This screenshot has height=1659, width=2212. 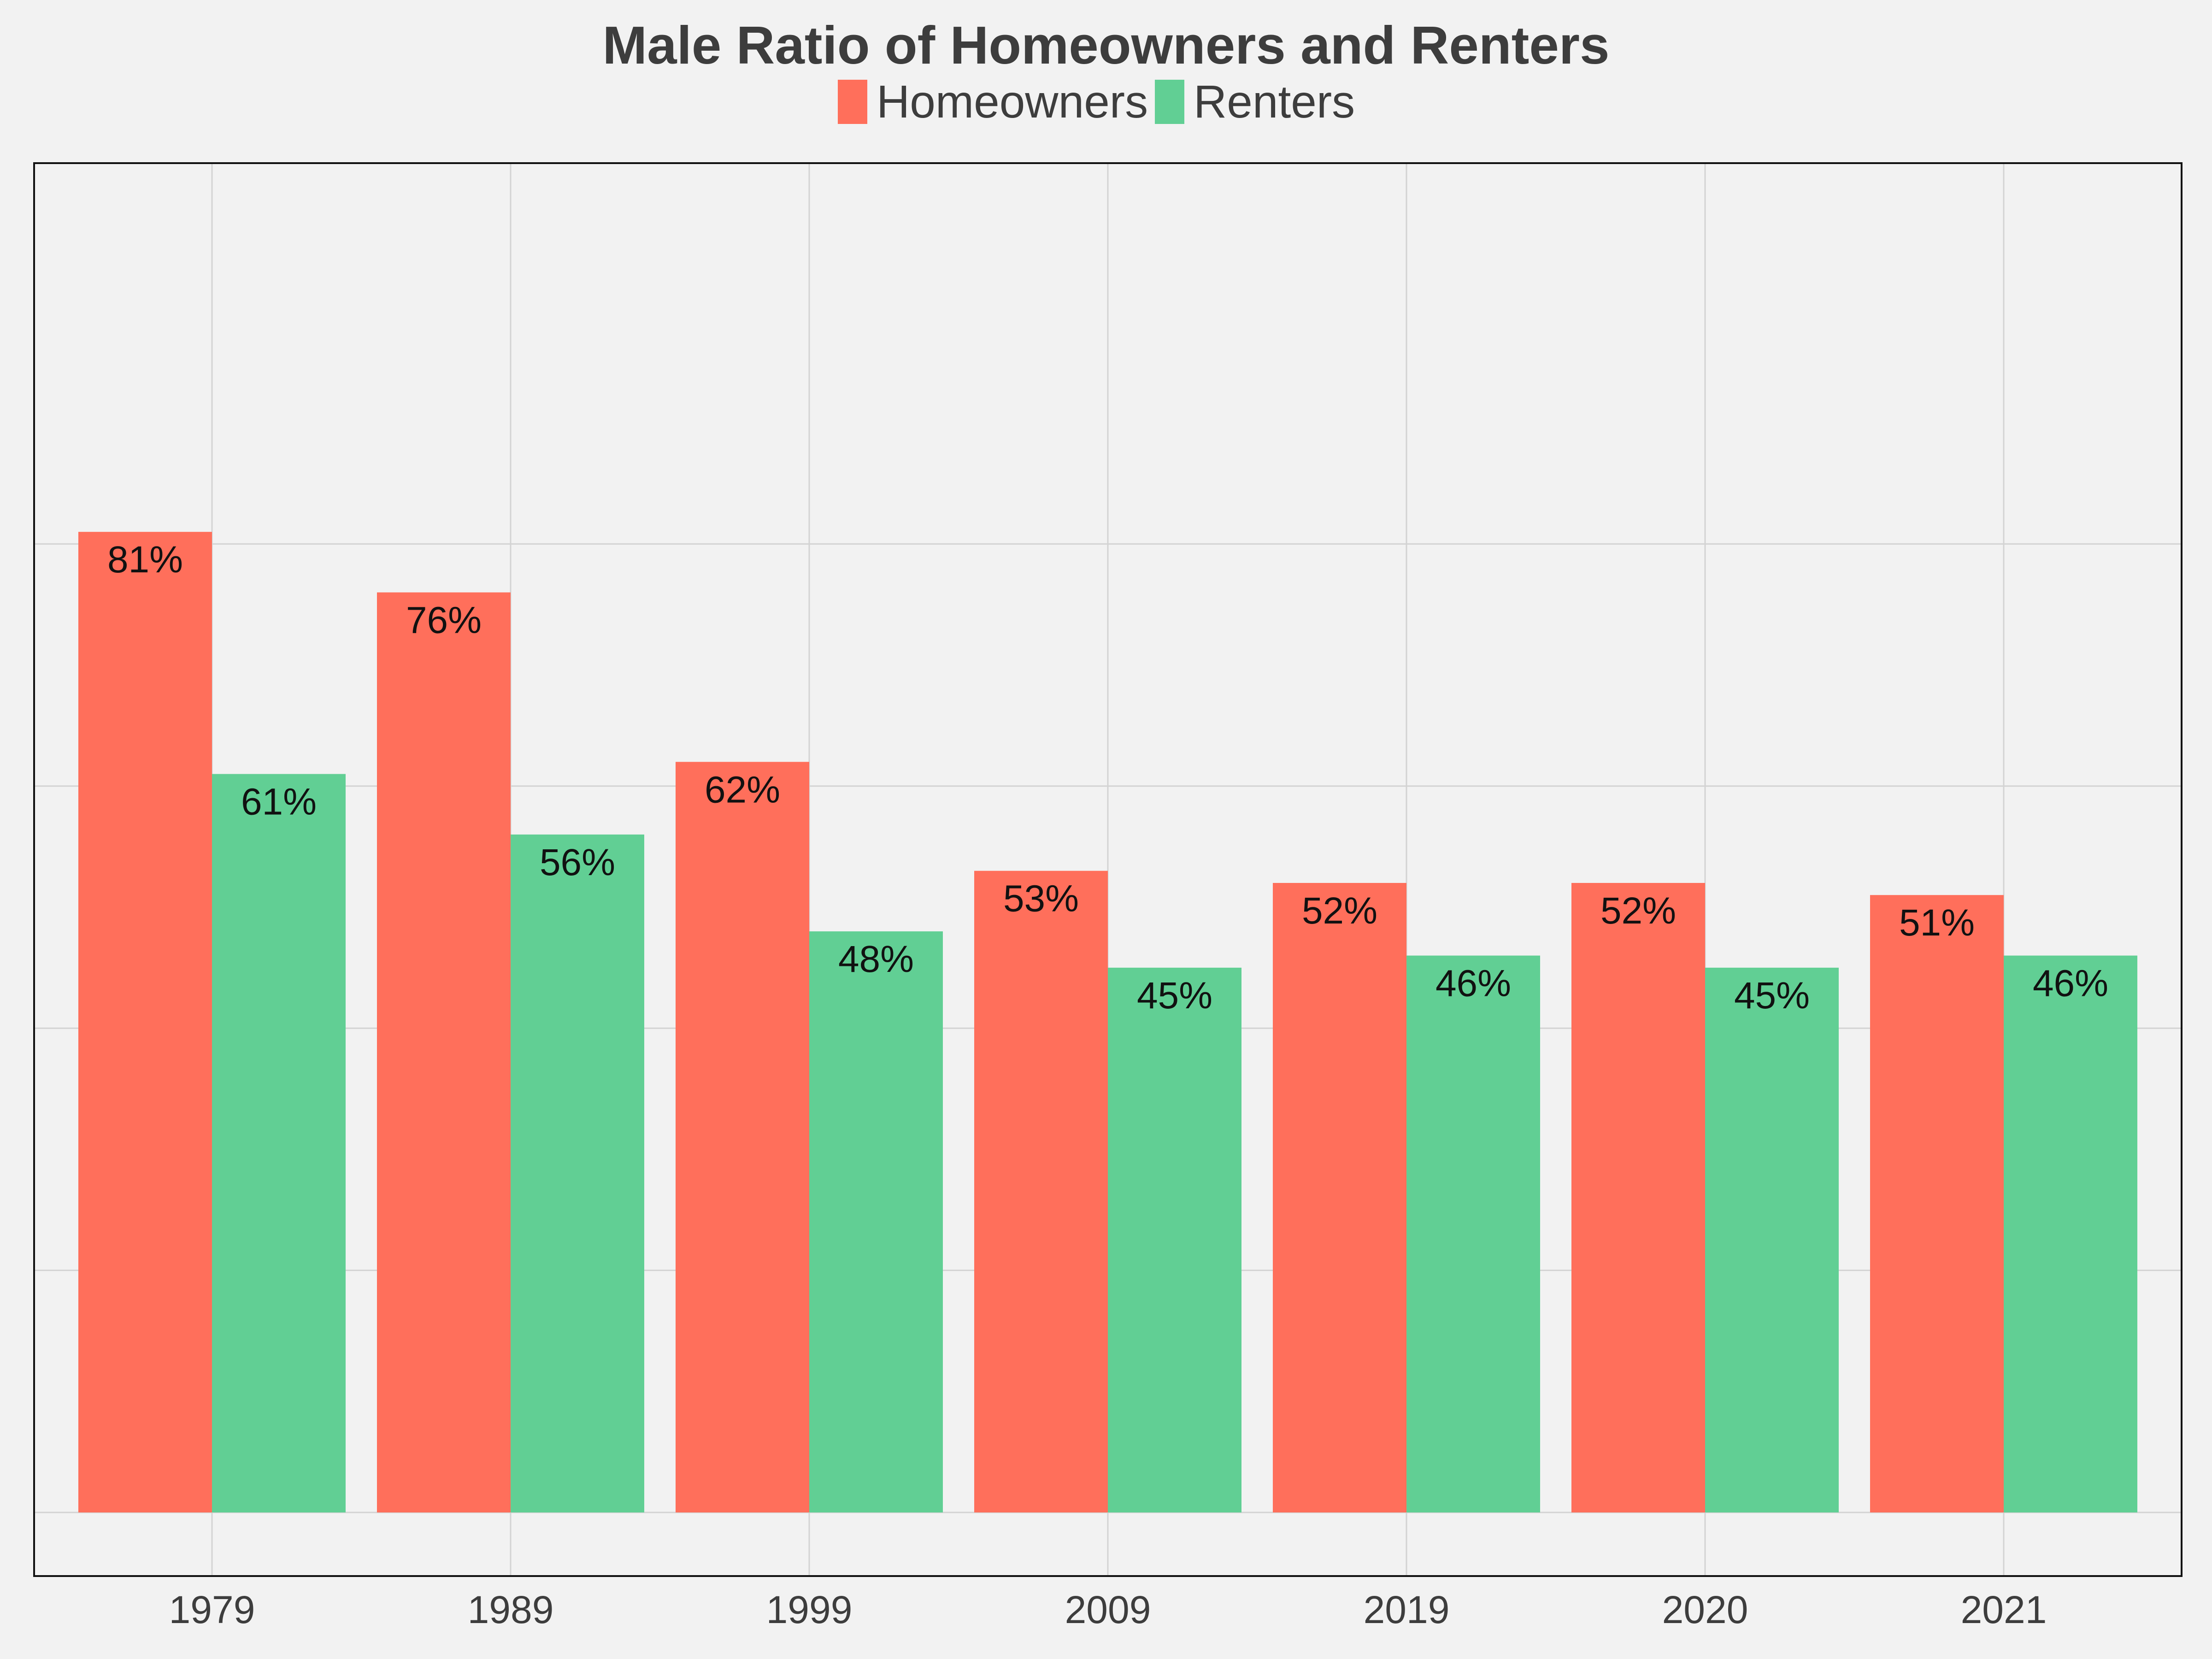 I want to click on bar-value-label: 62%, so click(x=742, y=790).